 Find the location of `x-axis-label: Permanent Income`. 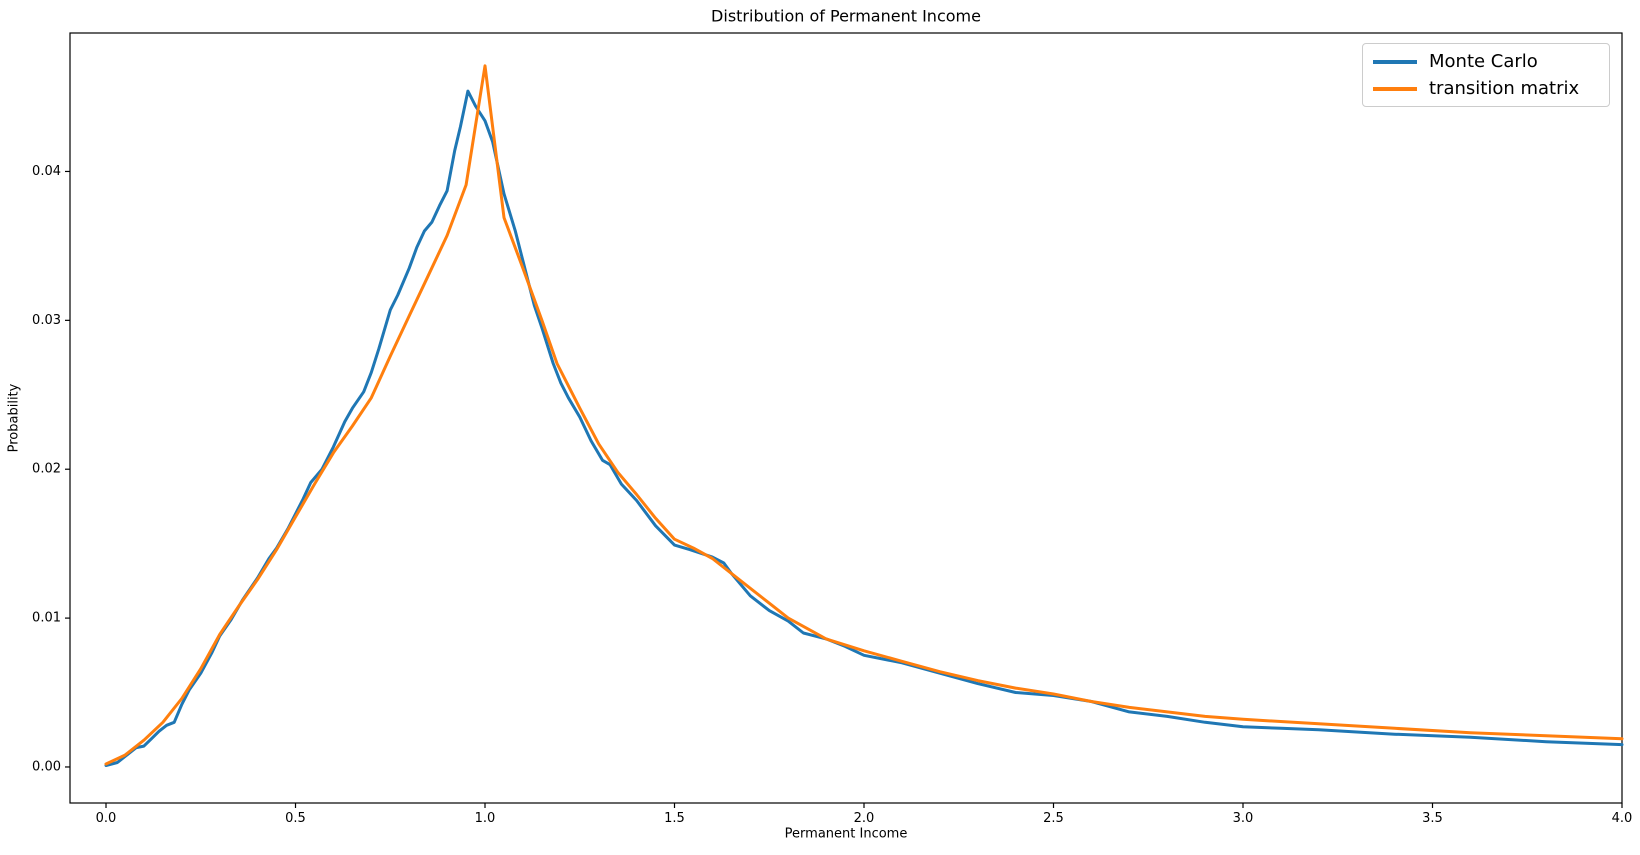

x-axis-label: Permanent Income is located at coordinates (846, 834).